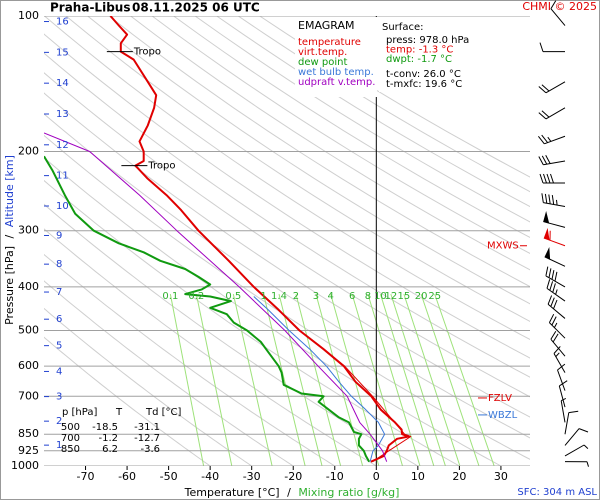  I want to click on mixing-ratio-label: 6, so click(352, 296).